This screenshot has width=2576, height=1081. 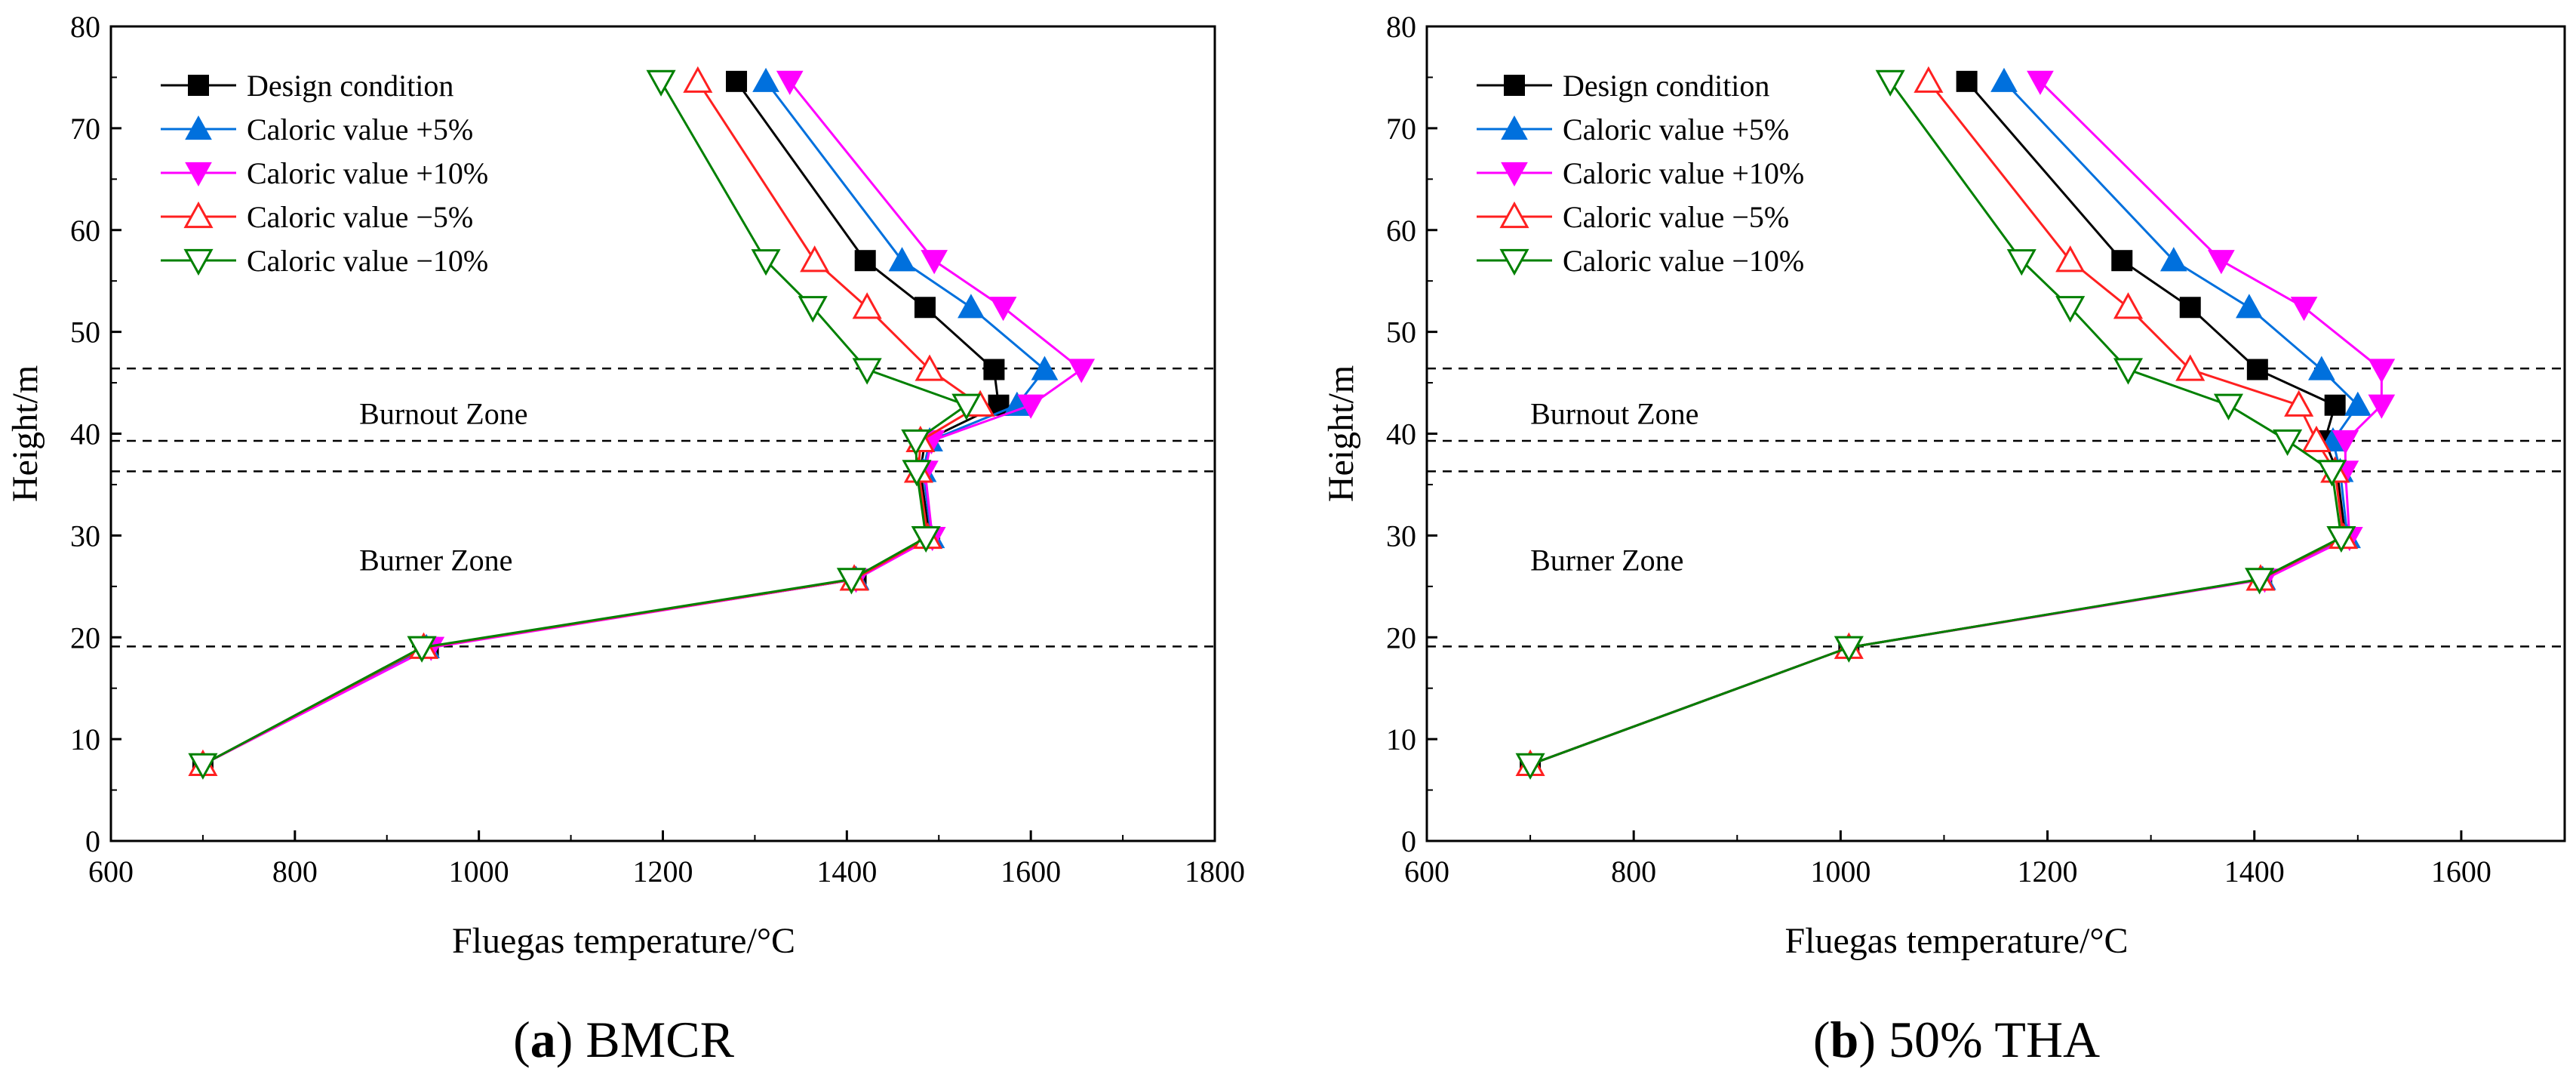 I want to click on panel-caption: (a) BMCR, so click(x=623, y=1040).